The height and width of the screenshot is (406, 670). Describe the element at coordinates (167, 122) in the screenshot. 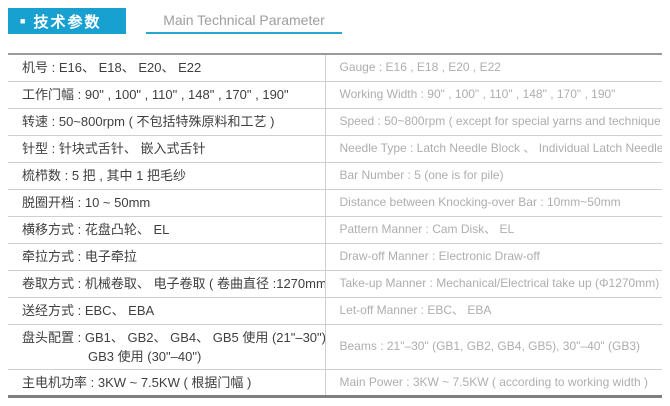

I see `param-cell-cn: 转速 : 50~800rpm ( 不包括特殊原料和工艺 )` at that location.